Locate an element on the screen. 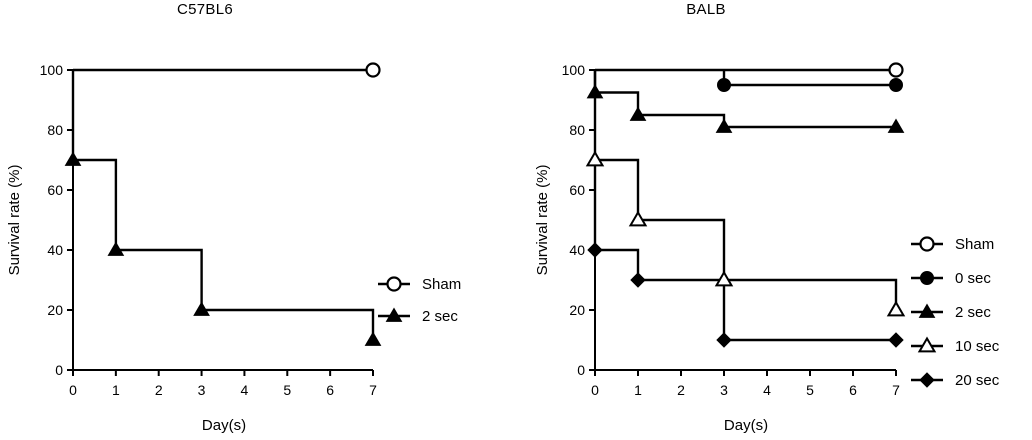  legend-label-0-sec: 0 sec is located at coordinates (973, 278).